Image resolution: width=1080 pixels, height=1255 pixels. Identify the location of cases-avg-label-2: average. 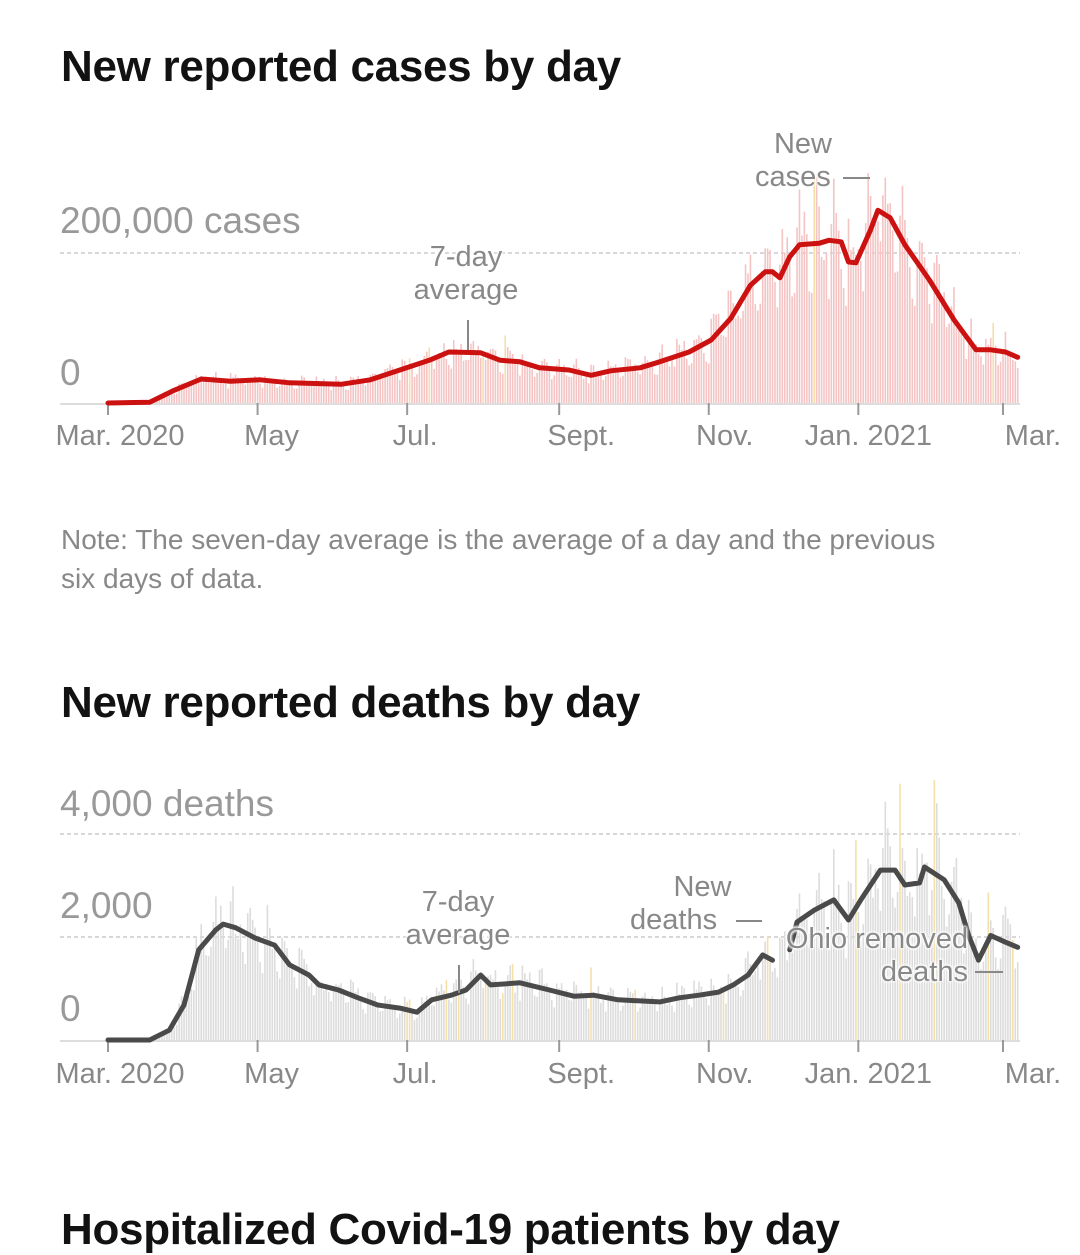
(466, 290).